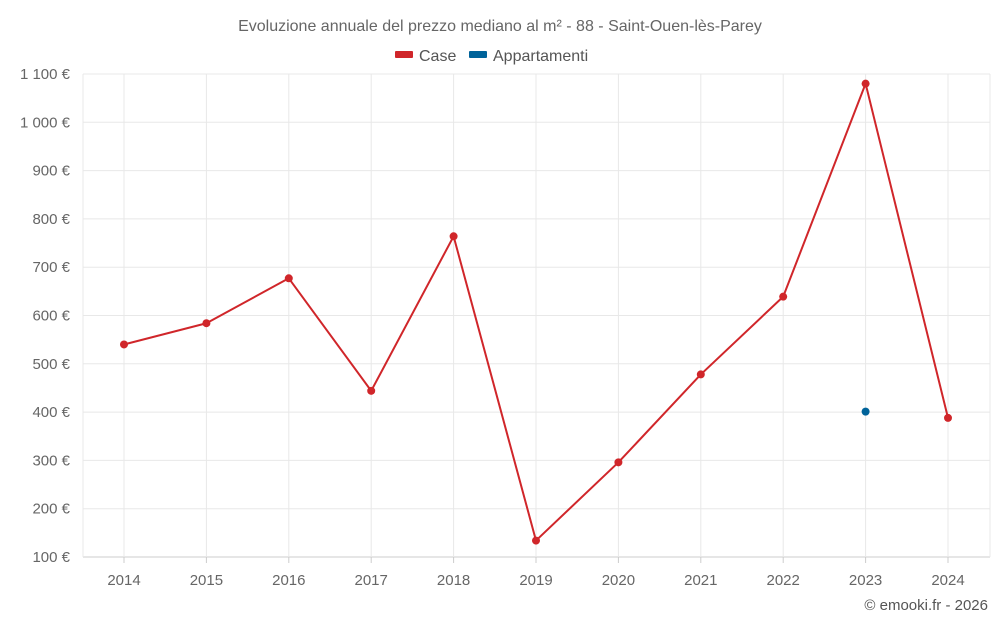 Image resolution: width=1000 pixels, height=625 pixels. Describe the element at coordinates (618, 462) in the screenshot. I see `data-point-case-2020` at that location.